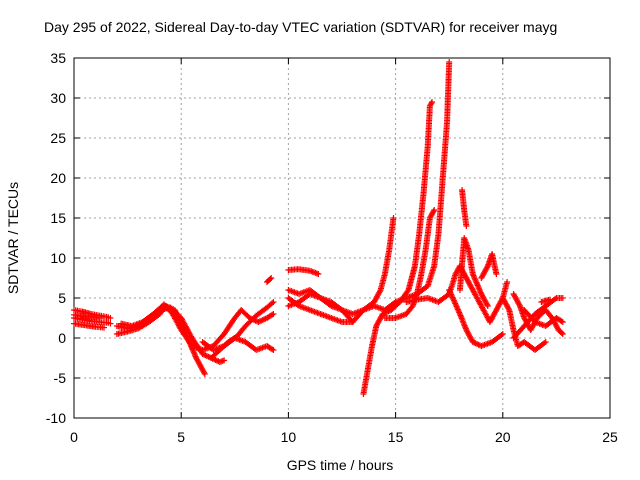  I want to click on y-tick-label: 25, so click(58, 138).